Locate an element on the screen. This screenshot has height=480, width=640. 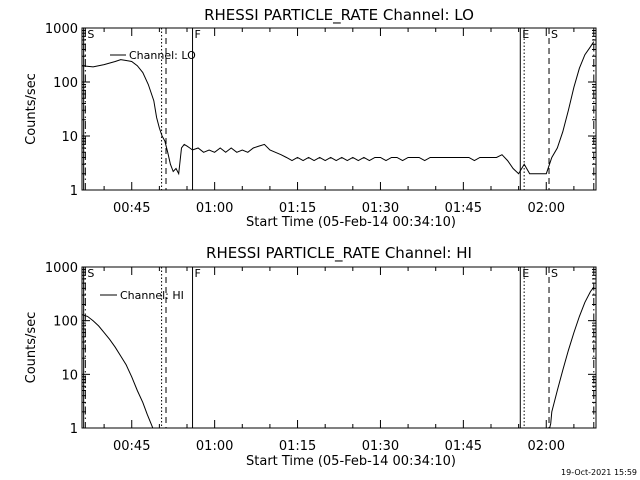
legend-label: Channel: LO is located at coordinates (162, 55).